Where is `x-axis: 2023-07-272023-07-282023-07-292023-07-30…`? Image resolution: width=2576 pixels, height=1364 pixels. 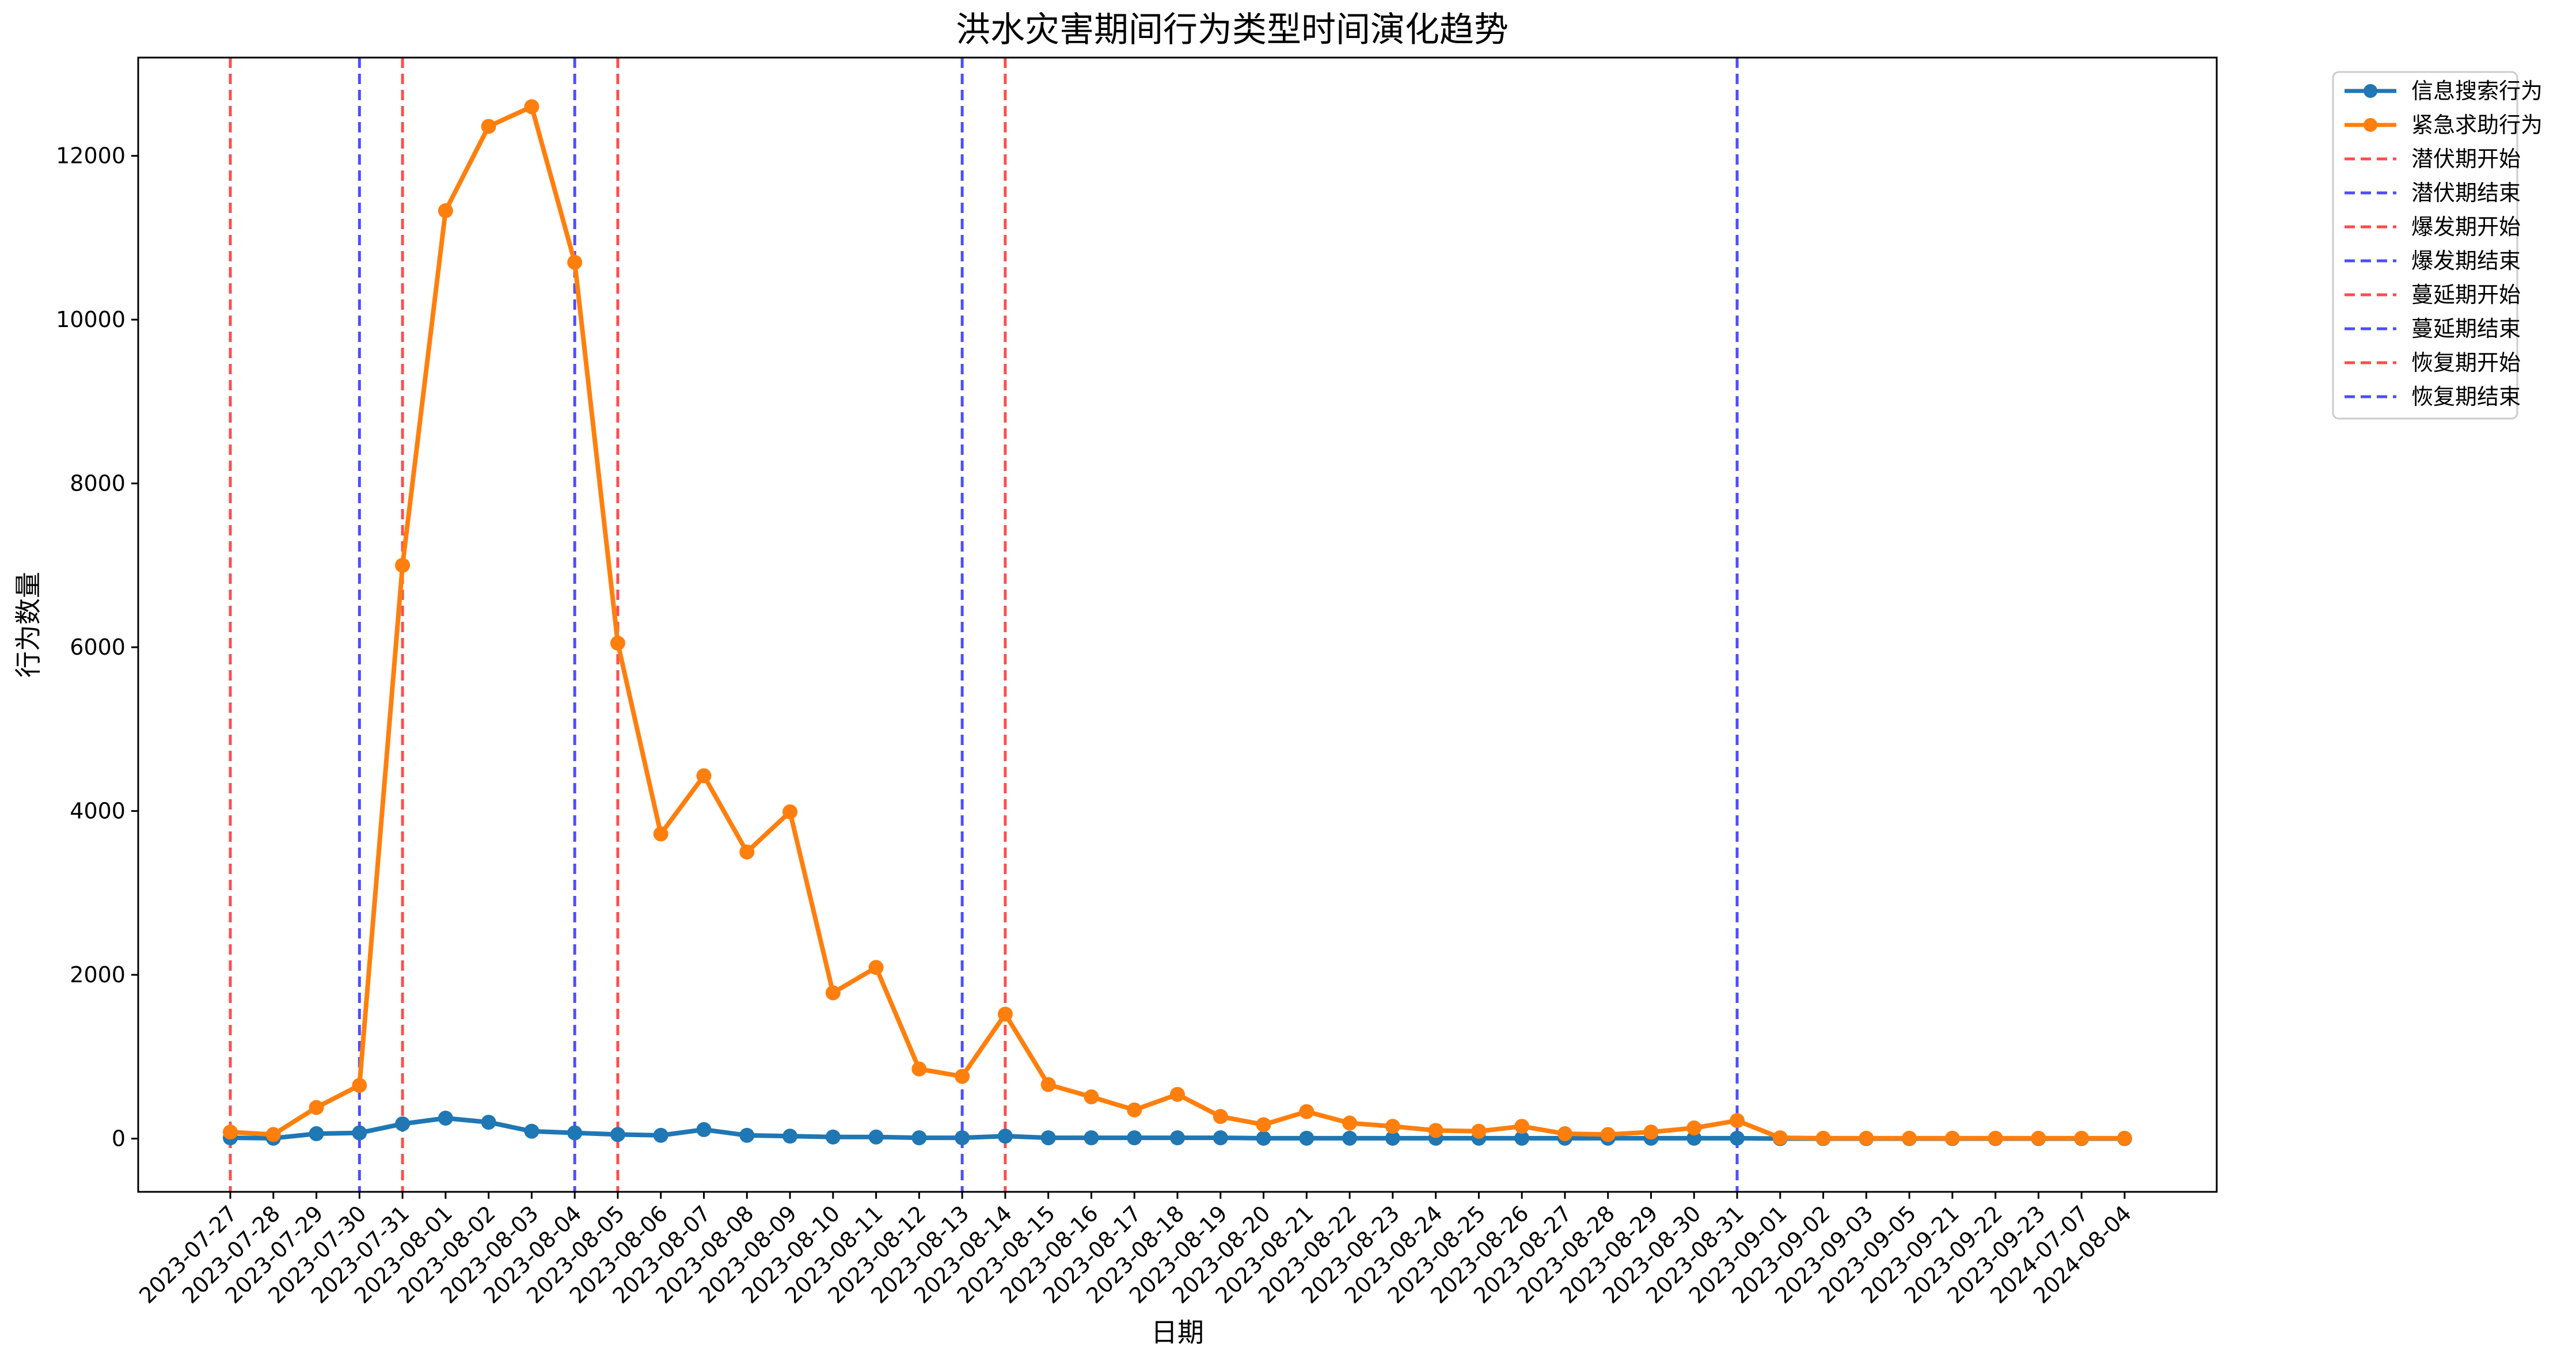
x-axis: 2023-07-272023-07-282023-07-292023-07-30… is located at coordinates (1135, 1250).